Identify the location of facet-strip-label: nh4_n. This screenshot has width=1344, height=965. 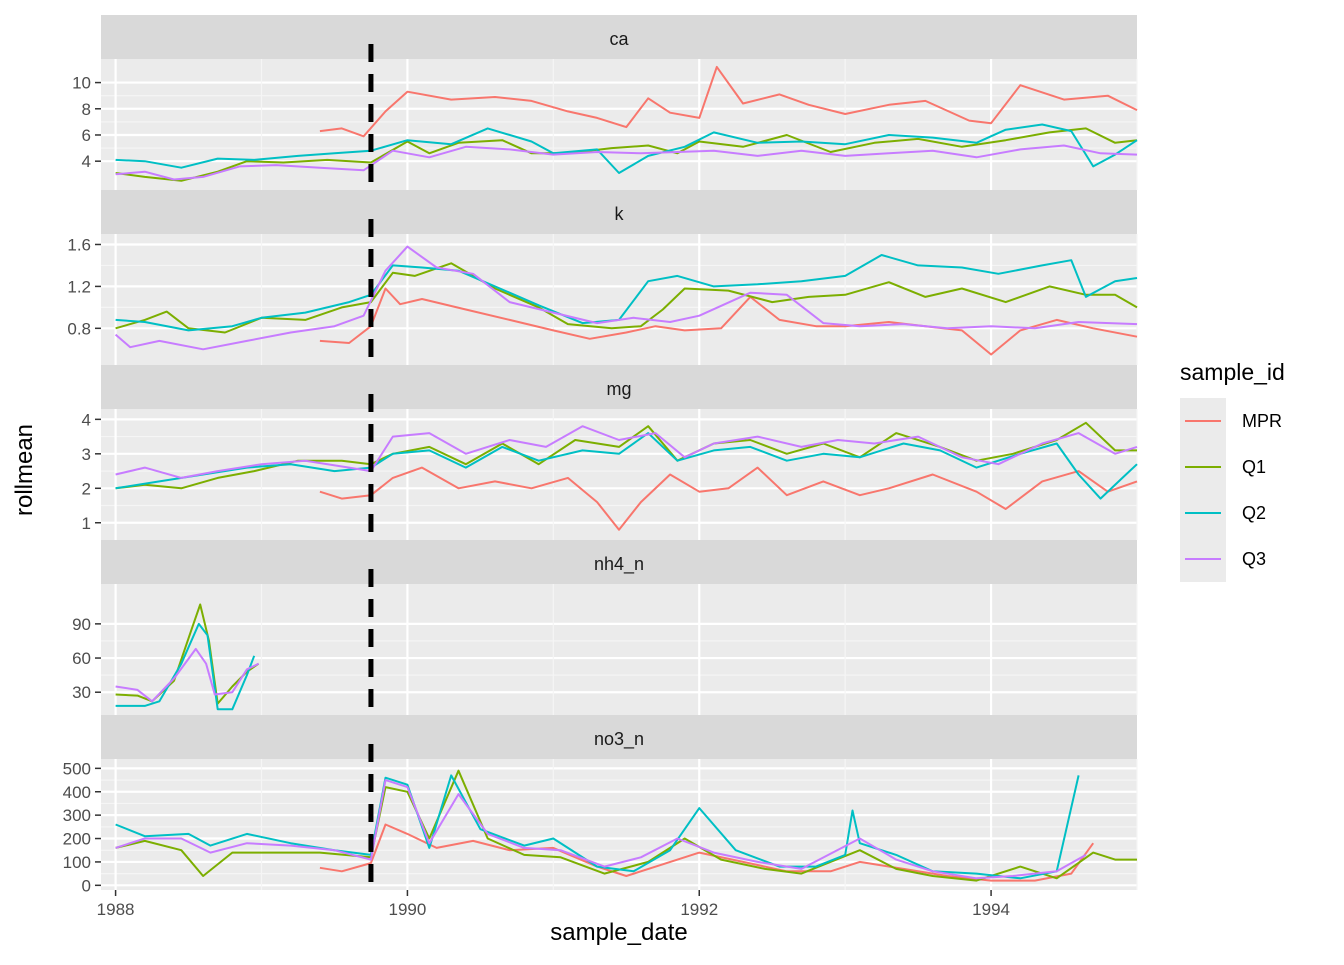
(619, 564).